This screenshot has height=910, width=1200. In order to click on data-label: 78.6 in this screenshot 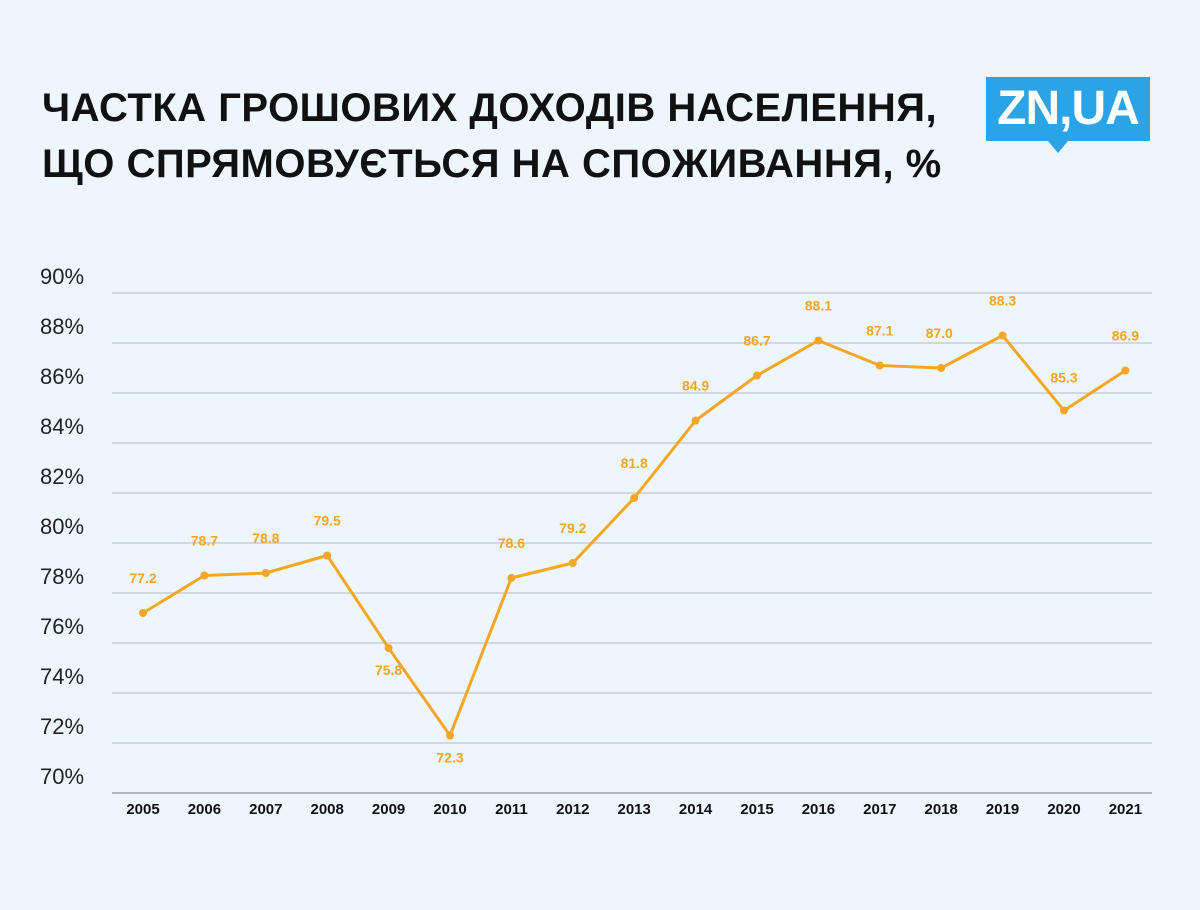, I will do `click(511, 543)`.